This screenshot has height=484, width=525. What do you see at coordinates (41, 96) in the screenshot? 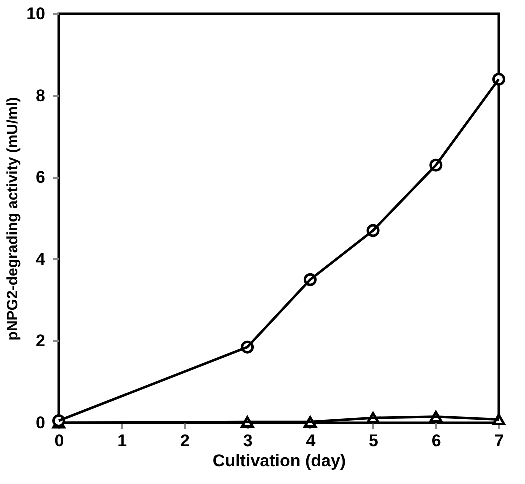
I see `y-tick-label: 8` at bounding box center [41, 96].